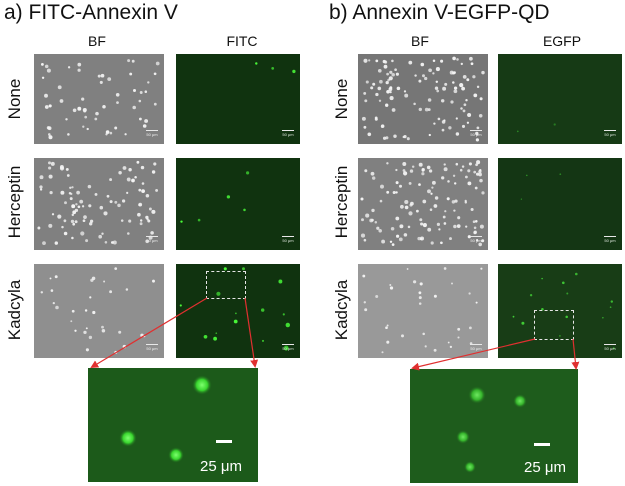 The width and height of the screenshot is (625, 486). I want to click on panel-b-bf-herceptin-image: 50 μm, so click(423, 204).